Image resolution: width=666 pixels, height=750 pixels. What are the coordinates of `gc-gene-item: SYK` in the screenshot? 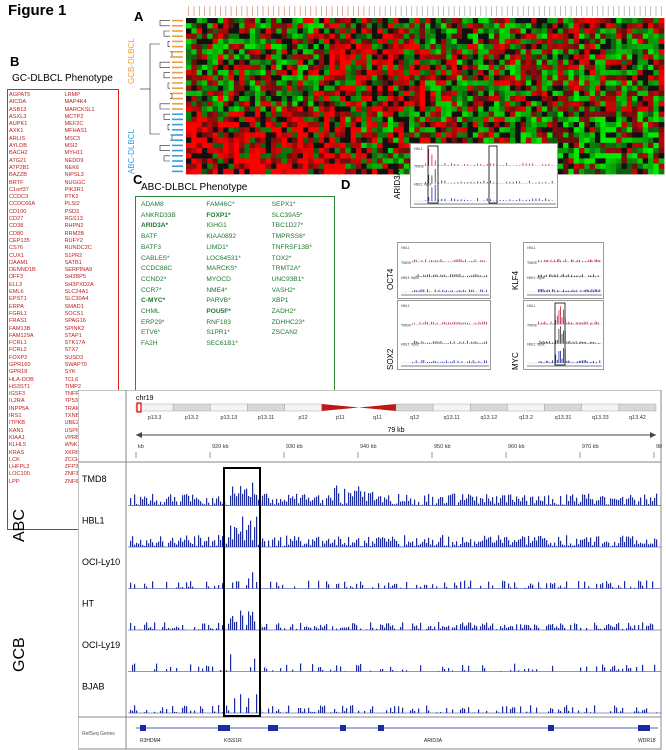 It's located at (70, 372).